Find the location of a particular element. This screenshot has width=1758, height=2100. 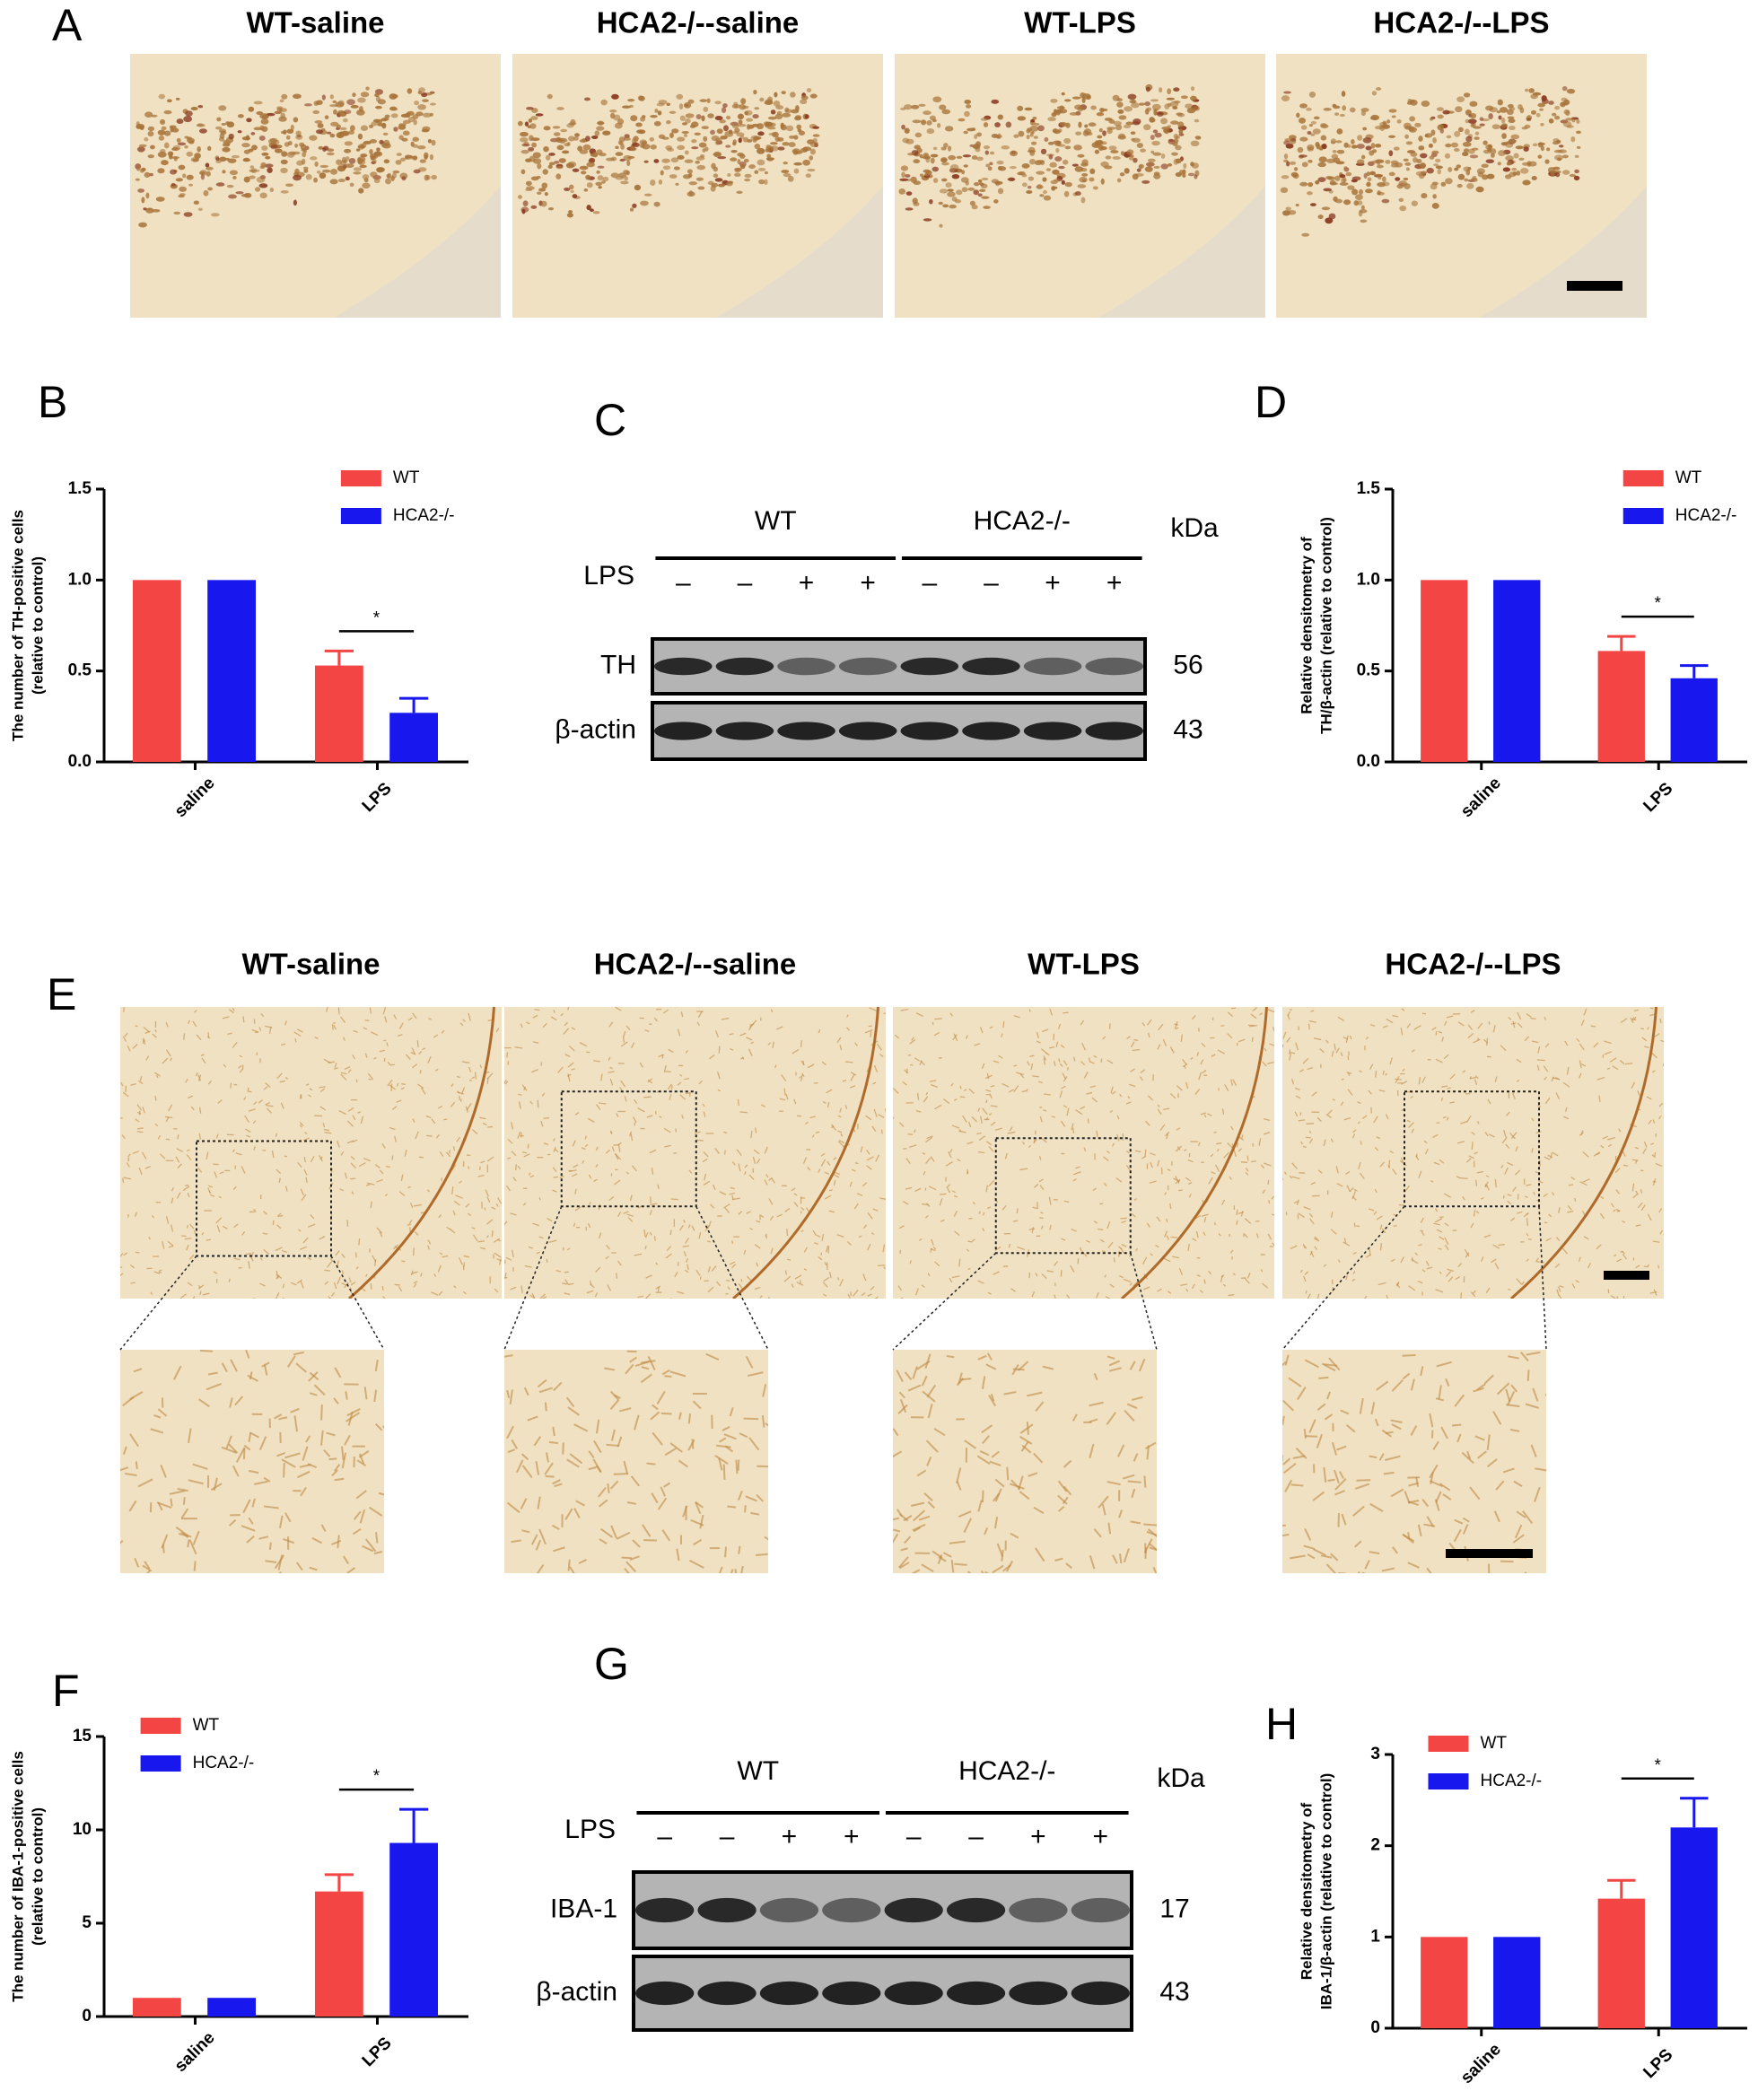

tissue is located at coordinates (311, 1153).